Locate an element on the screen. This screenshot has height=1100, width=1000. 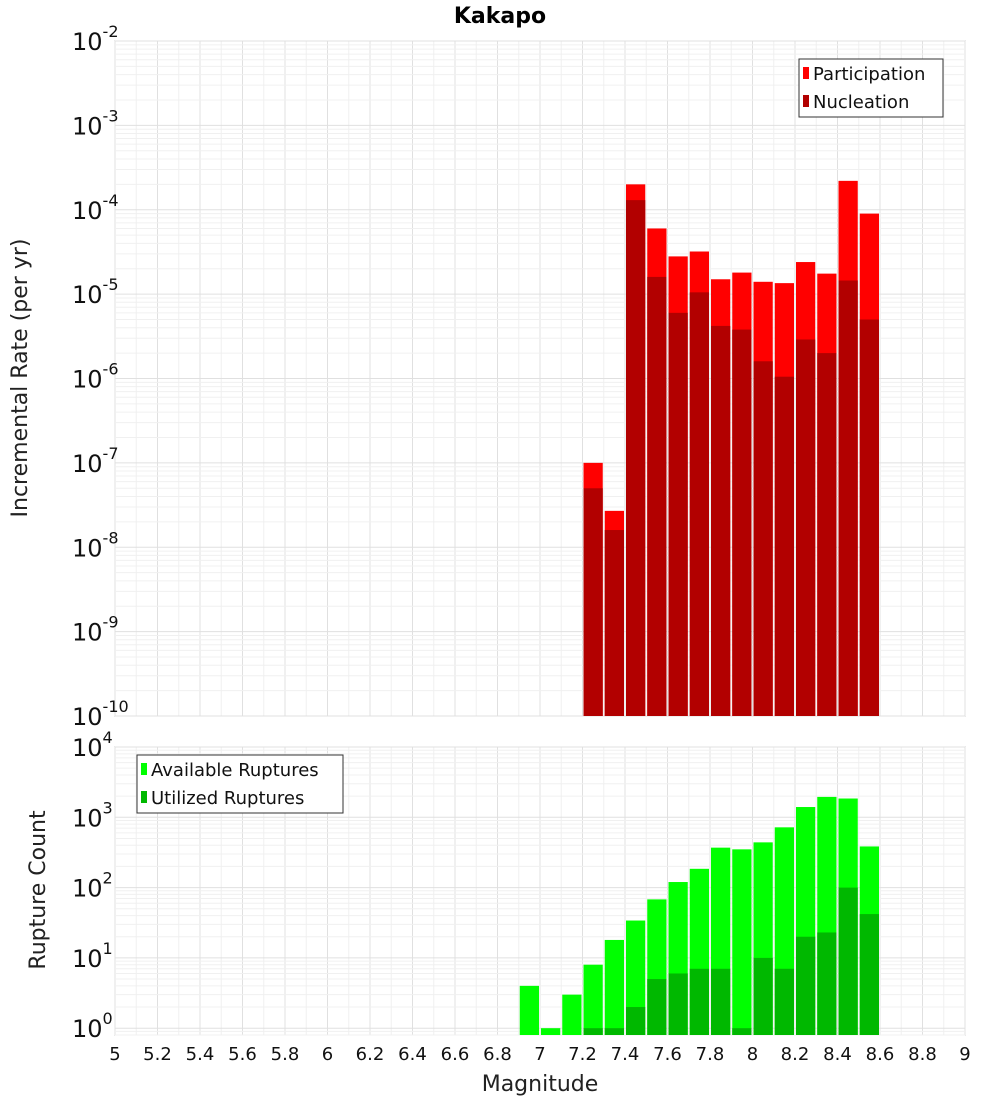
top-y-tick-label: 10⁻⁹ is located at coordinates (95, 630).